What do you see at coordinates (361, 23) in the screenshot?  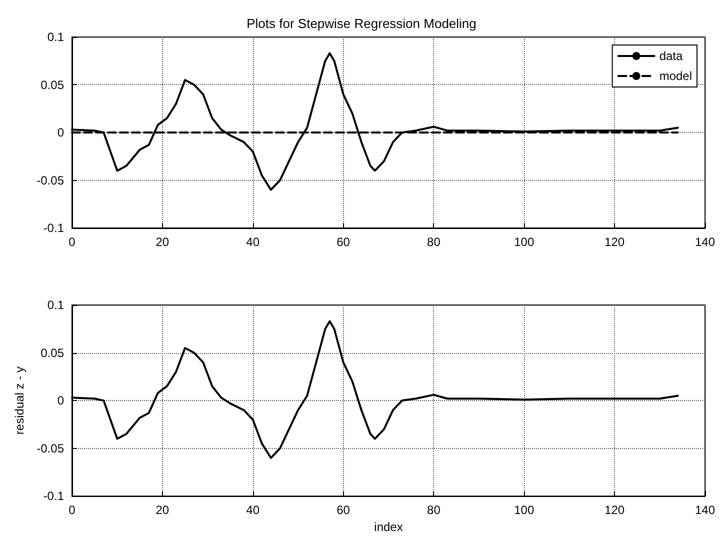 I see `chart-title: Plots for Stepwise Regression Modeling` at bounding box center [361, 23].